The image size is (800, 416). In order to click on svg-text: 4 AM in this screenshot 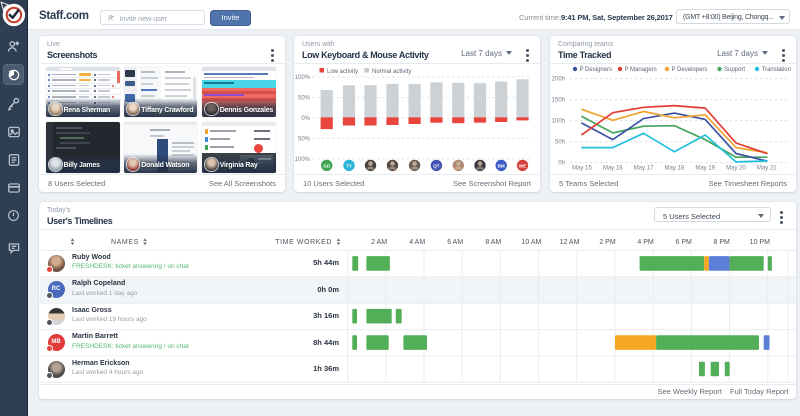, I will do `click(417, 242)`.